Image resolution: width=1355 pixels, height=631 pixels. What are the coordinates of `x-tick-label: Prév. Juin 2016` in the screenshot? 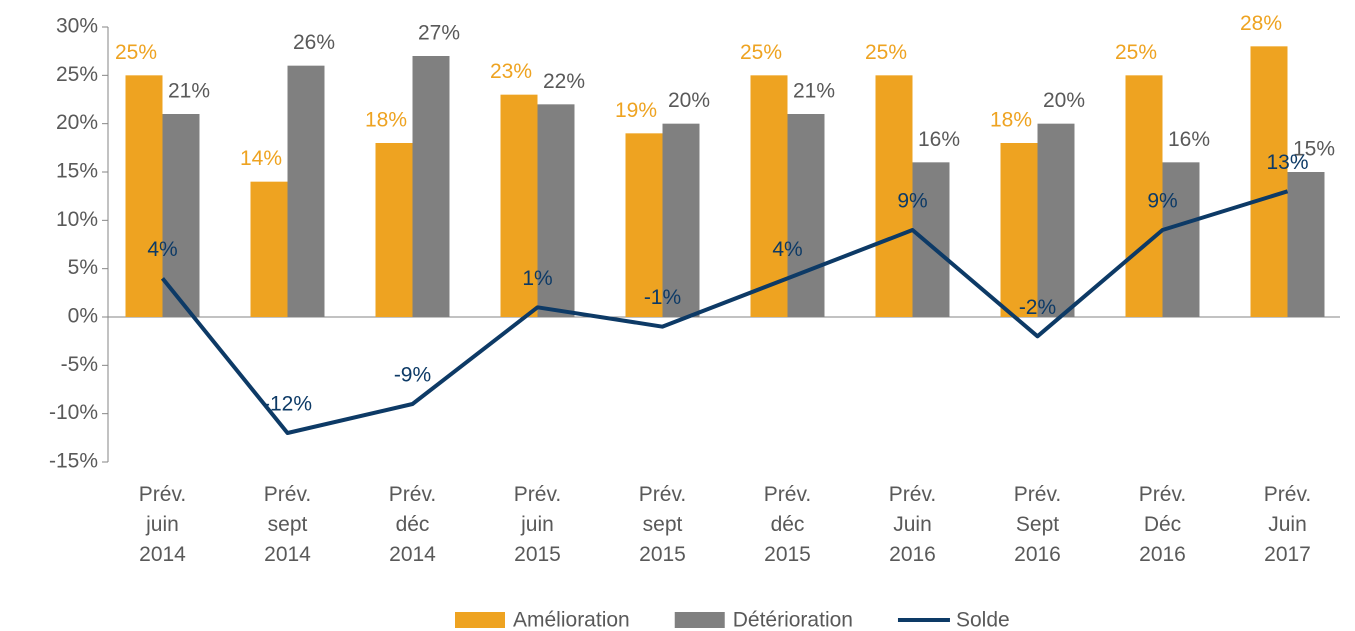 It's located at (912, 524).